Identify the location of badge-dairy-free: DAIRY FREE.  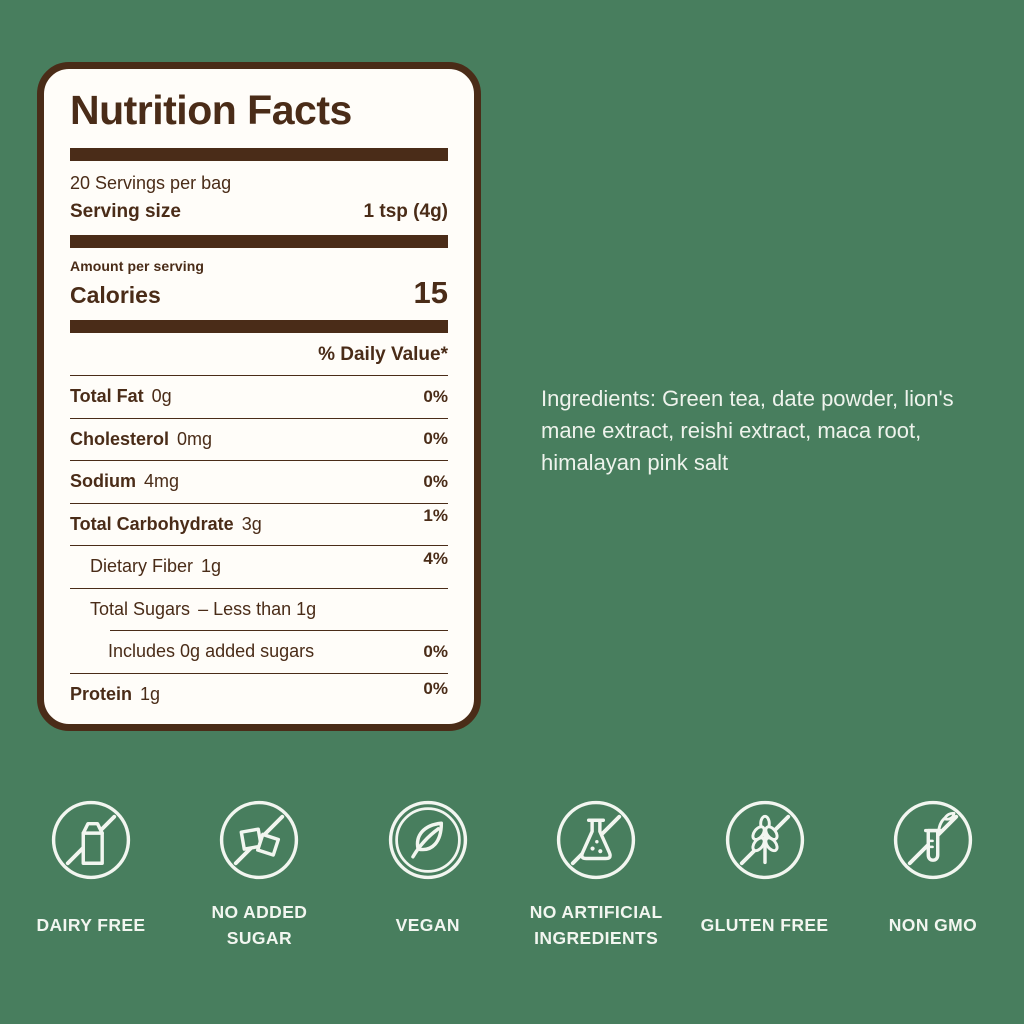
(91, 875).